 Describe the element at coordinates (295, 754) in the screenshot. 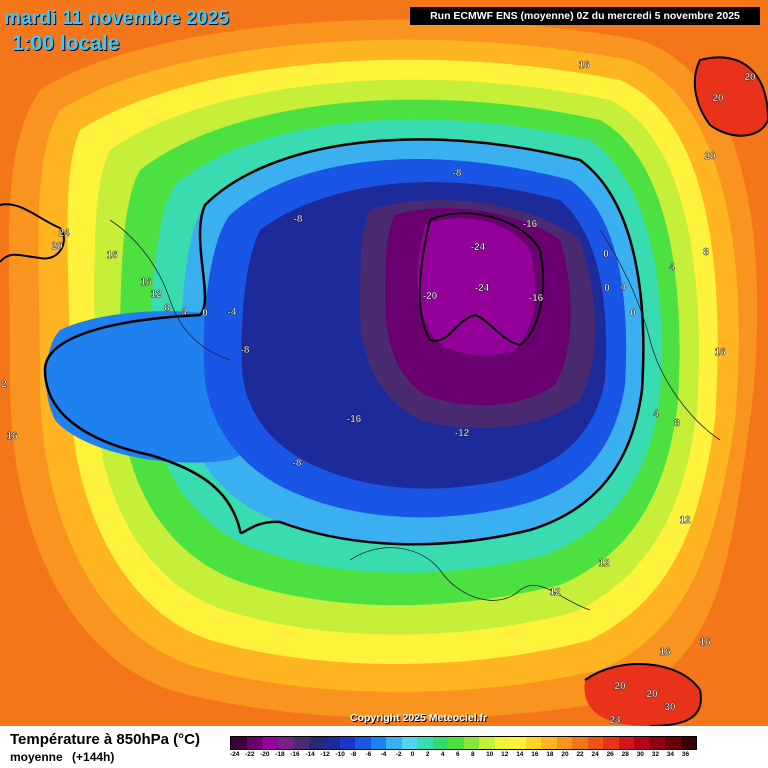

I see `scale-tick-label: -16` at that location.